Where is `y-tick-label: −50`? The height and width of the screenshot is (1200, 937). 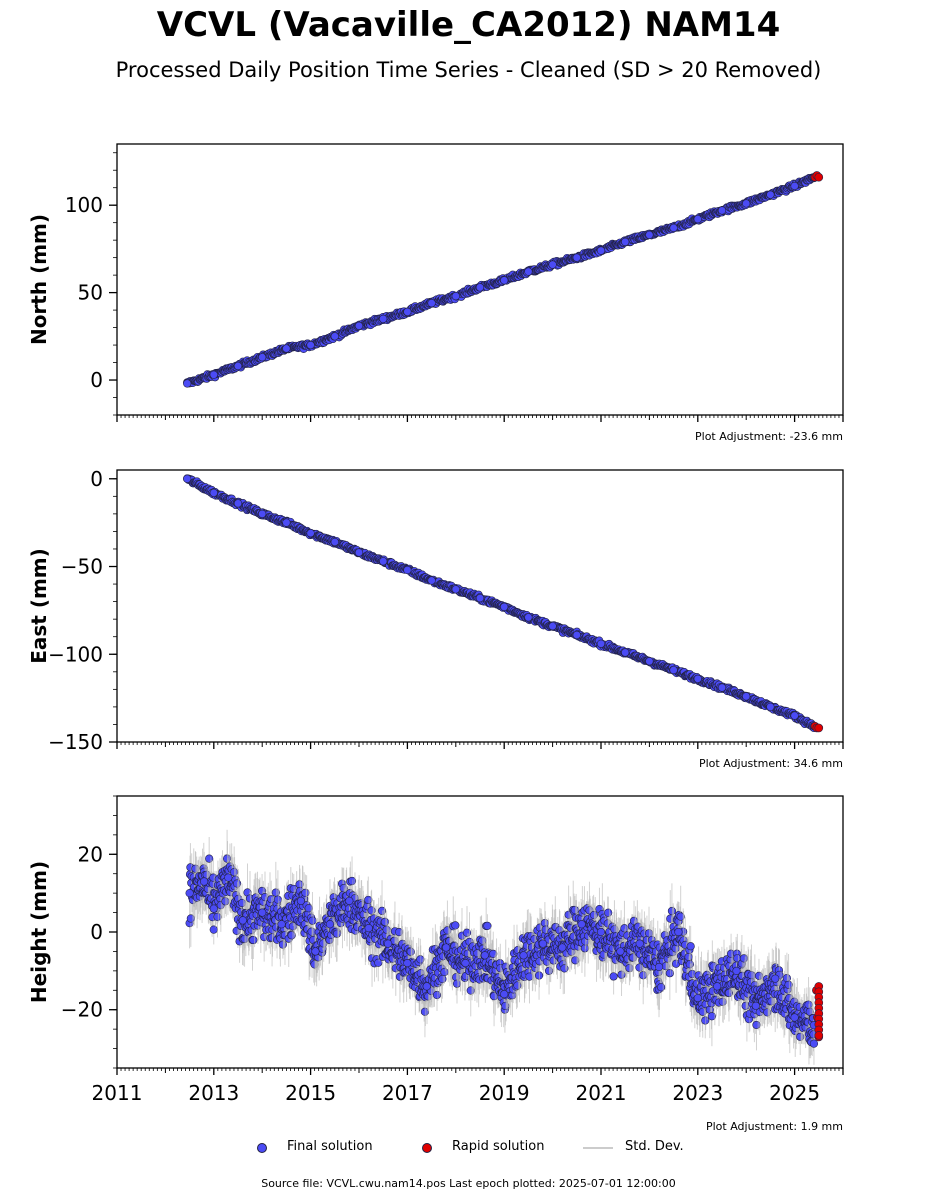 y-tick-label: −50 is located at coordinates (82, 567).